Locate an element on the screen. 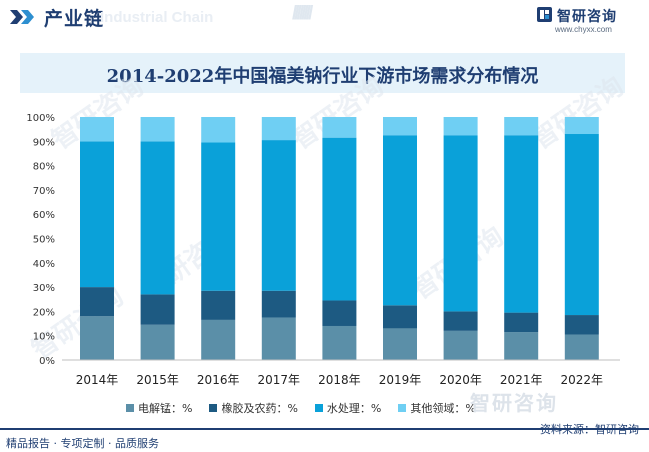 This screenshot has height=452, width=649. bar-segment-4-2022年 is located at coordinates (581, 126).